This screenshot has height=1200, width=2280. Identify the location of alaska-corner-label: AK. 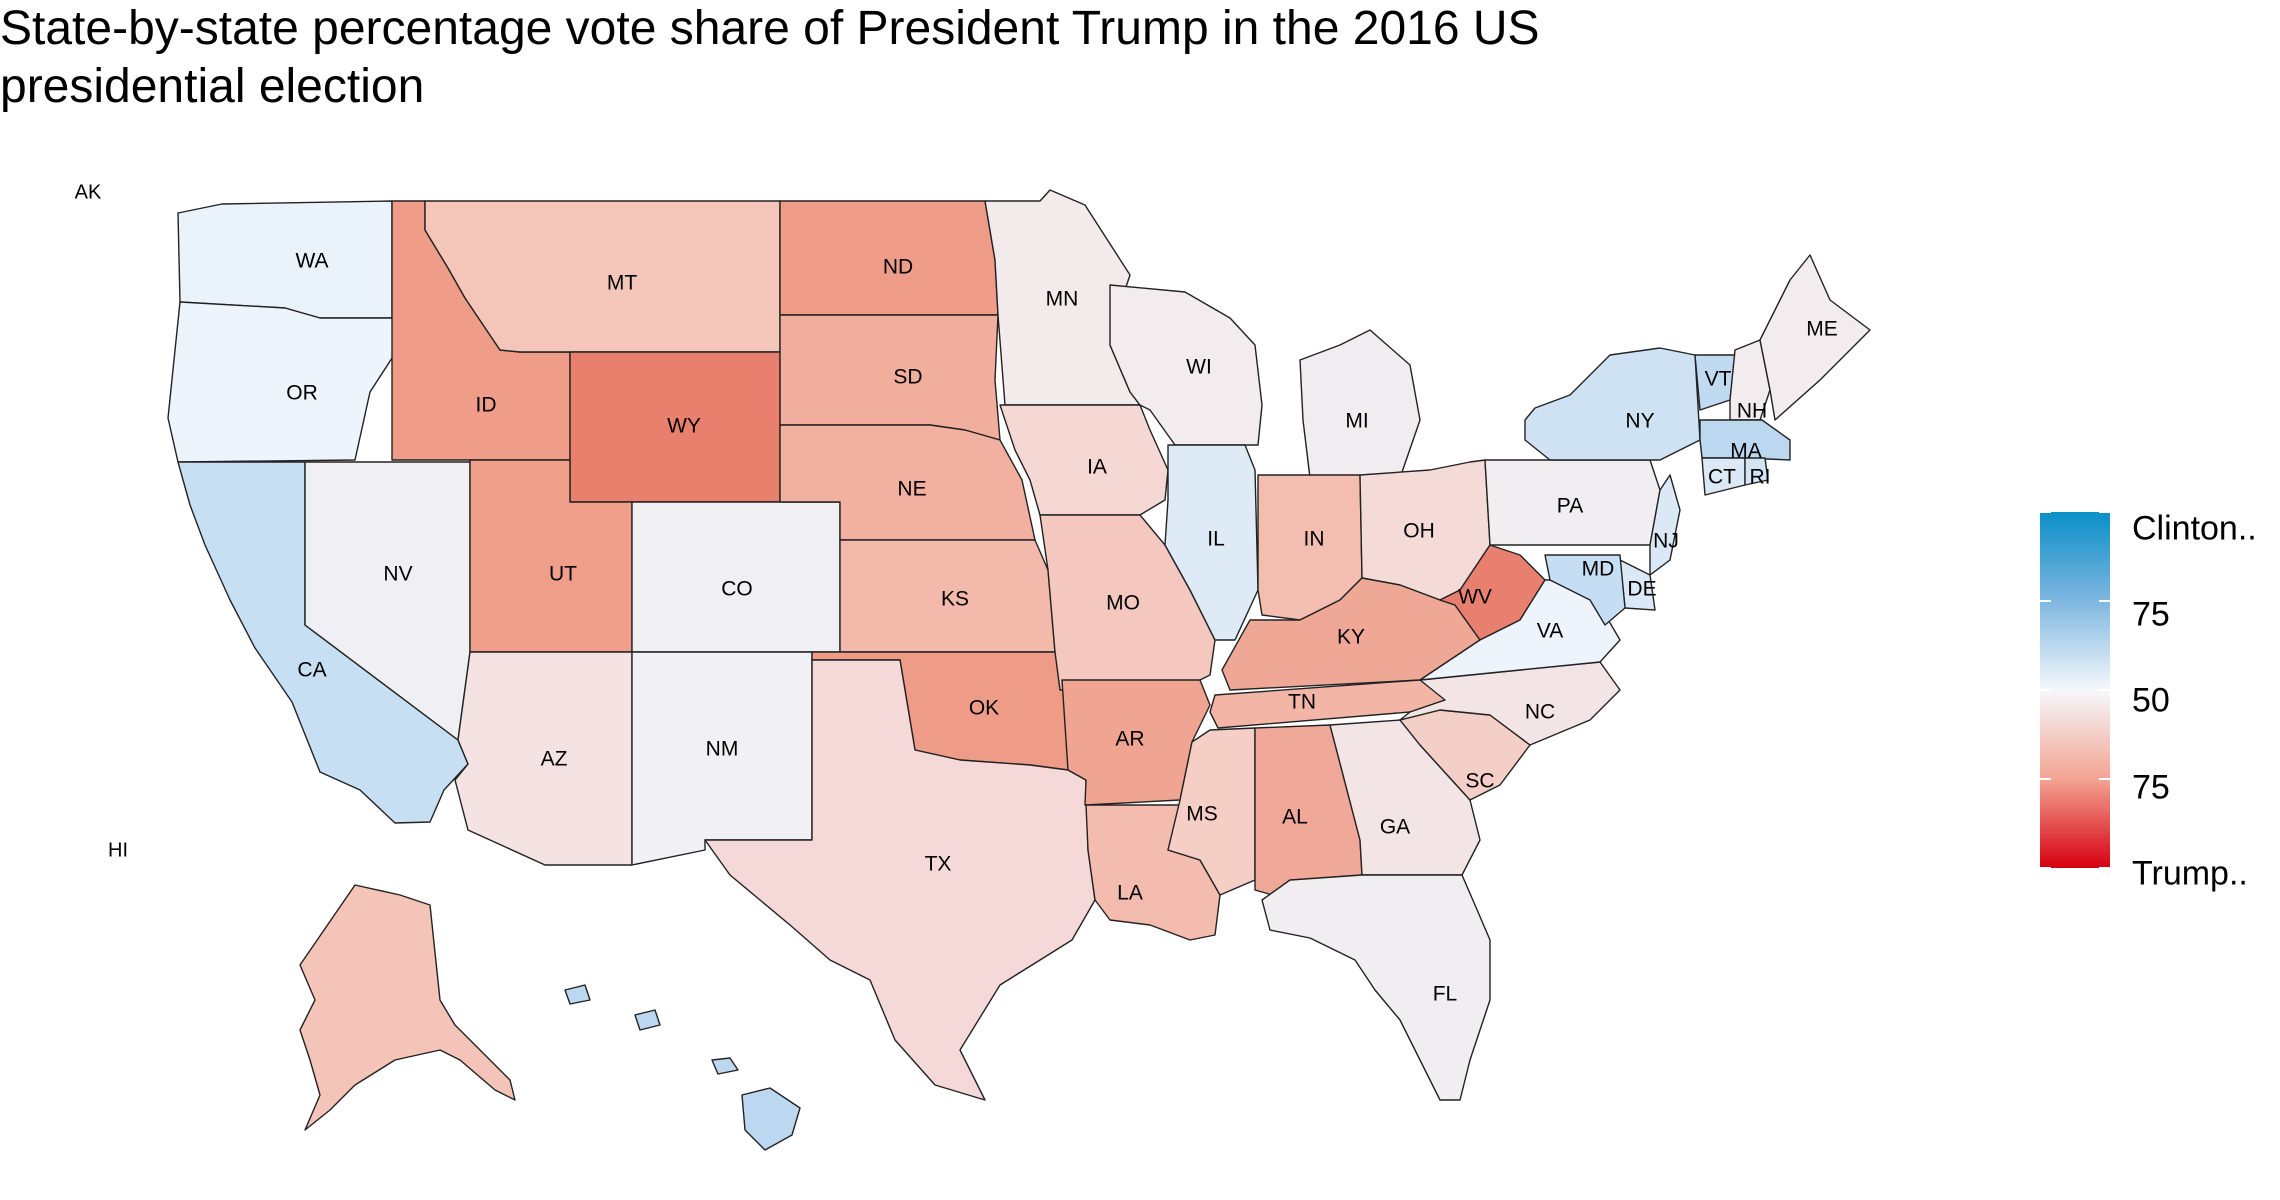
(88, 192).